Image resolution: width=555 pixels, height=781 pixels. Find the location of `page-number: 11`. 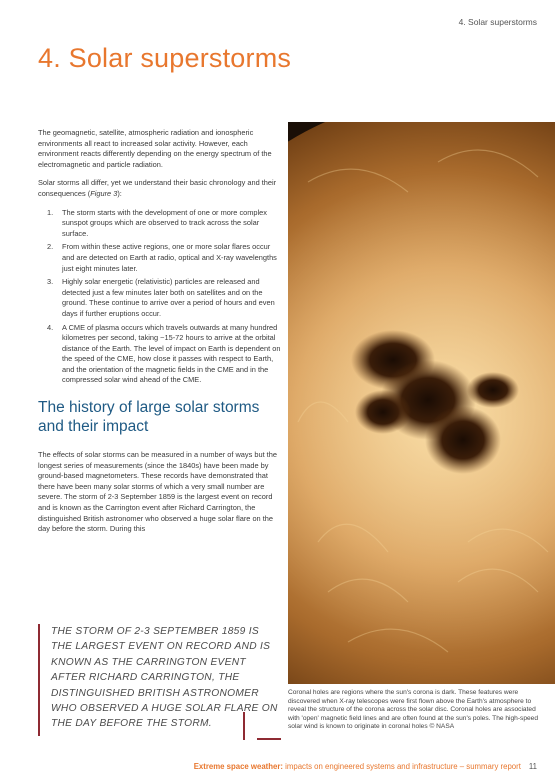

page-number: 11 is located at coordinates (532, 766).